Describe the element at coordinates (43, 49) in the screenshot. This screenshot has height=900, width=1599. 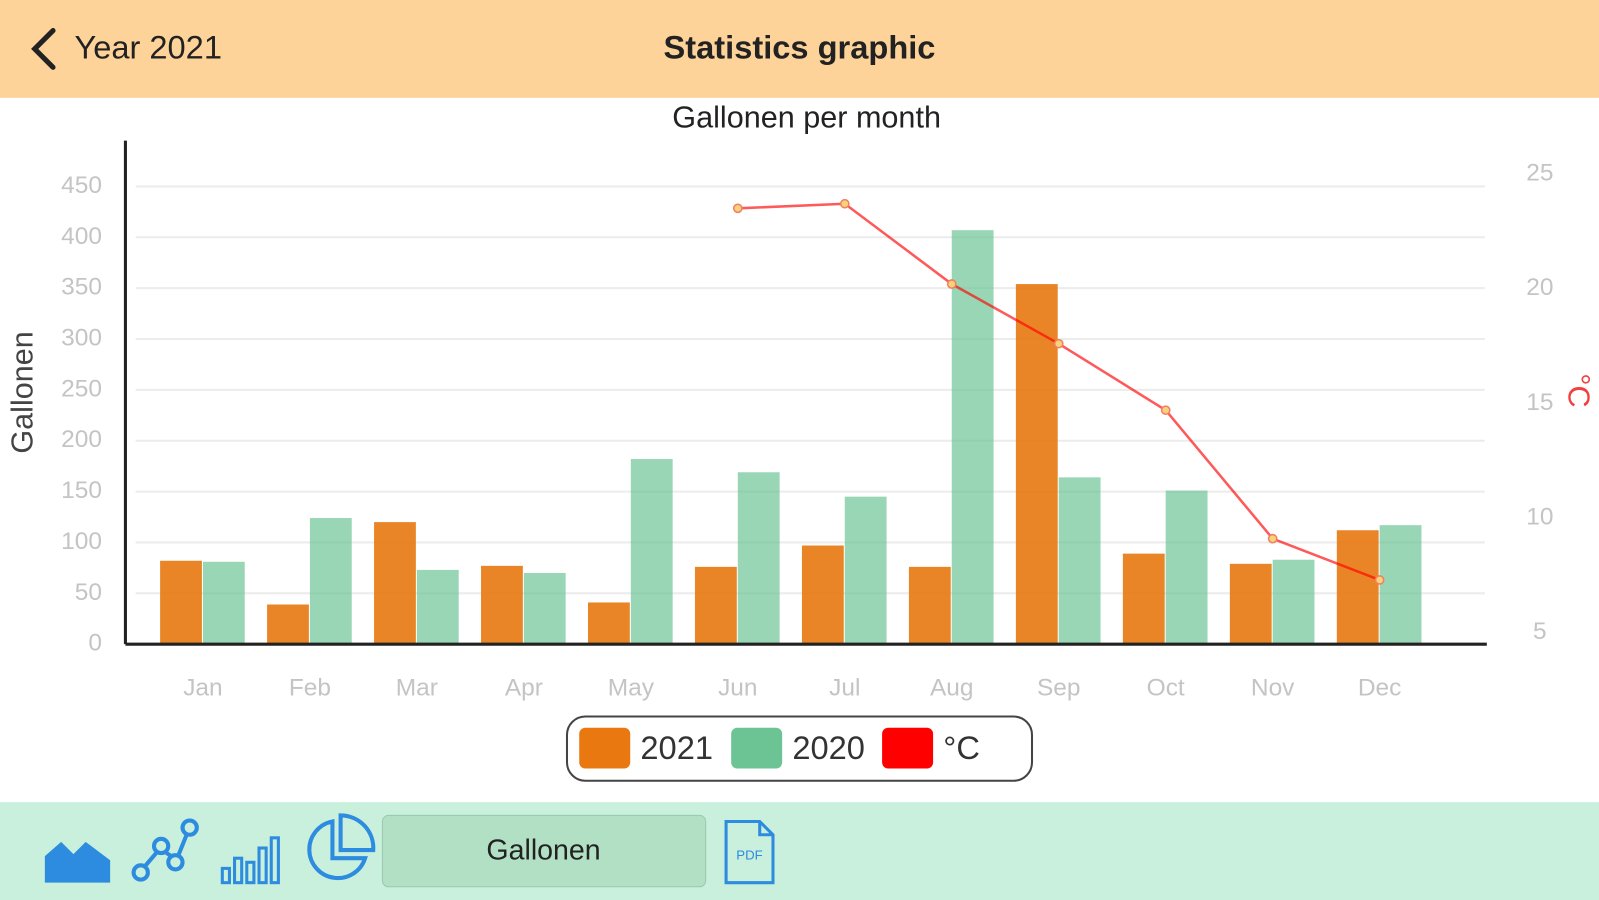
I see `back-arrow` at that location.